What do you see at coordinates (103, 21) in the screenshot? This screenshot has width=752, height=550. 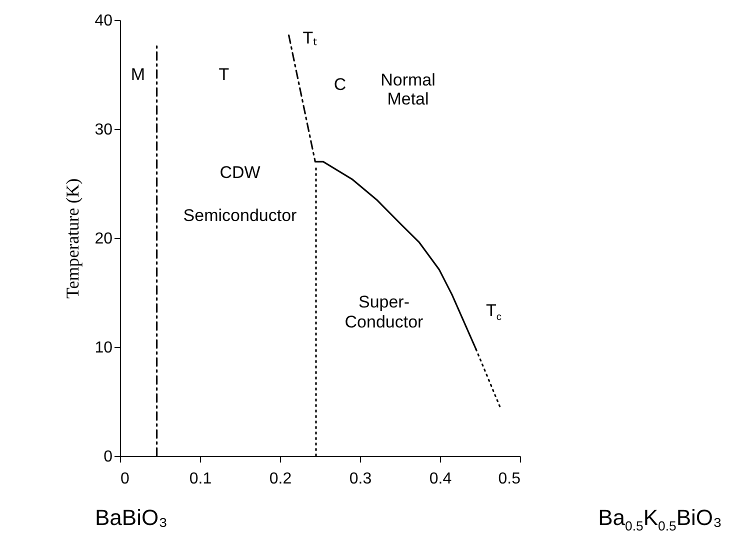 I see `y-tick-label: 40` at bounding box center [103, 21].